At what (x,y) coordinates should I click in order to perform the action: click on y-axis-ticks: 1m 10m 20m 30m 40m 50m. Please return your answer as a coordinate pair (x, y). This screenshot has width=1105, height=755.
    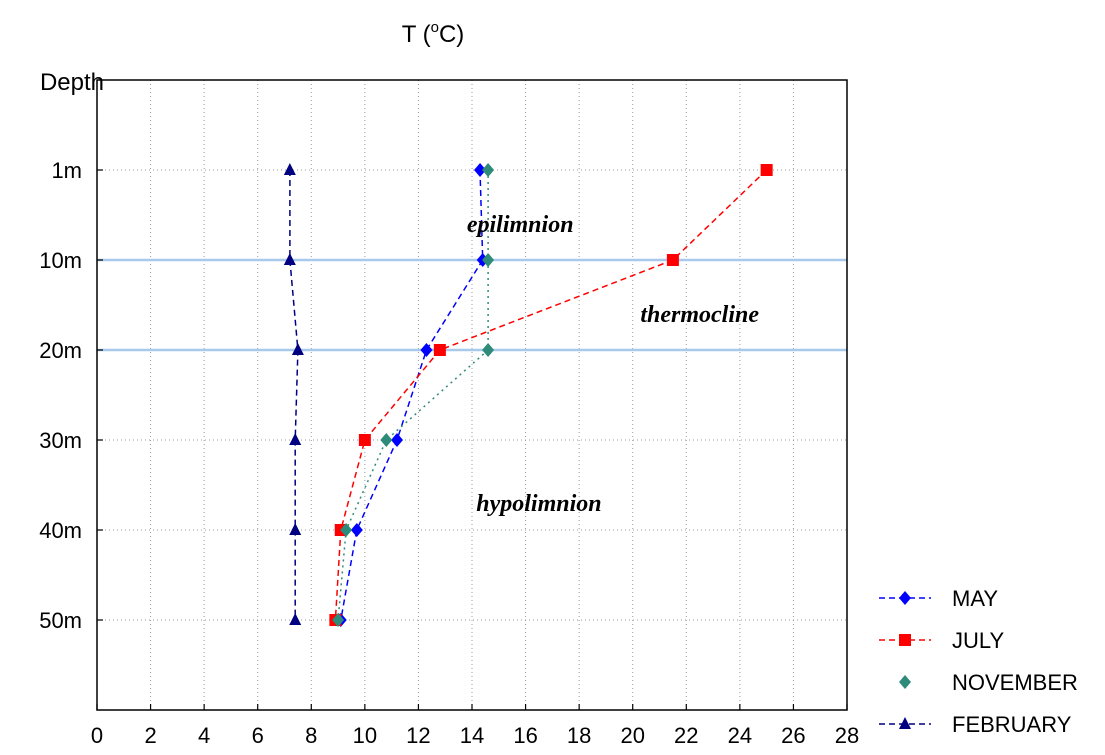
    Looking at the image, I should click on (71, 395).